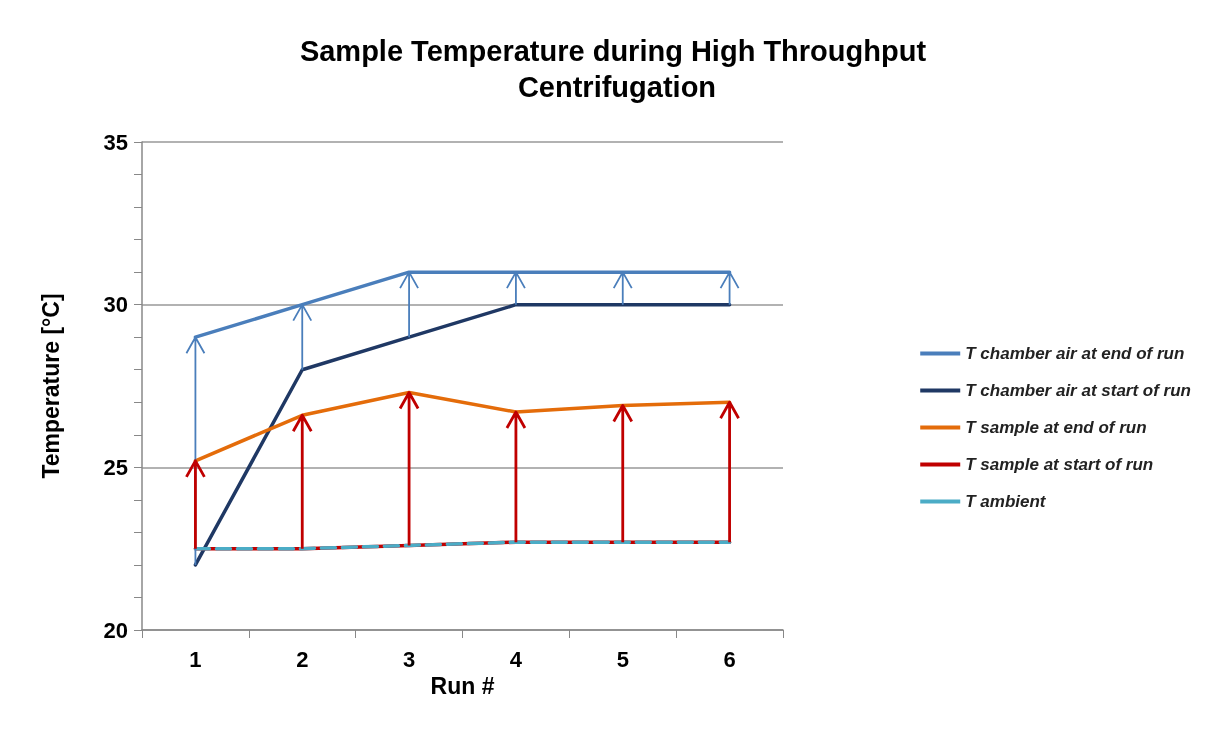 This screenshot has height=746, width=1208. Describe the element at coordinates (1059, 464) in the screenshot. I see `legend-label: T sample at start of run` at that location.